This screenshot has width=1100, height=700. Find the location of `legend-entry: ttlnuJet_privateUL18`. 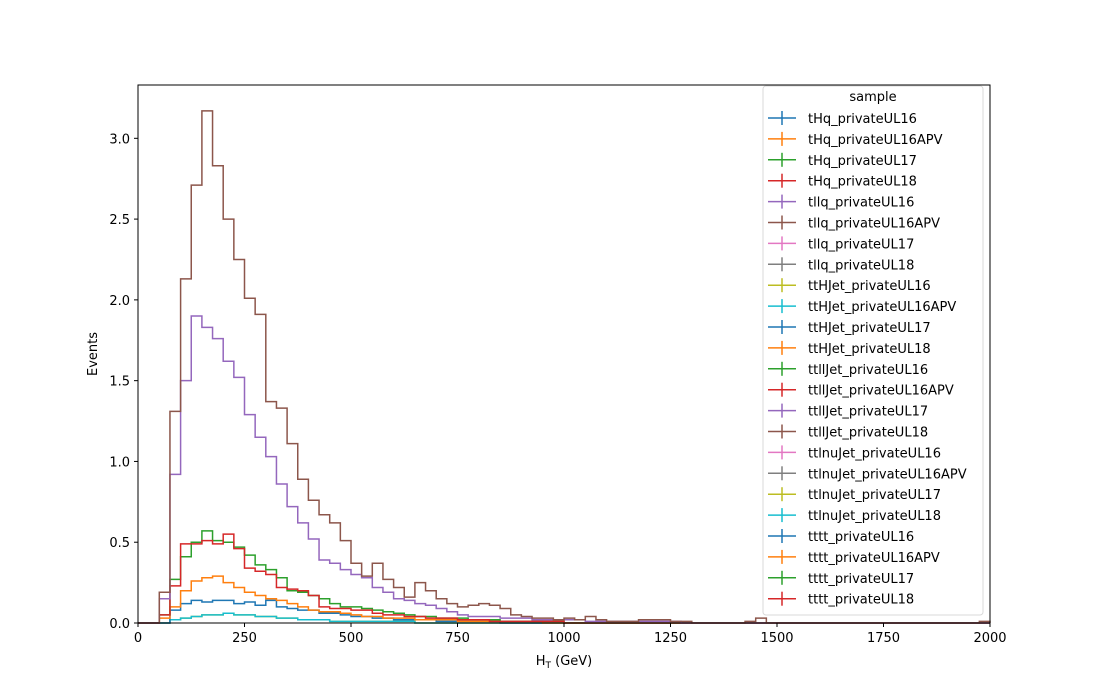

legend-entry: ttlnuJet_privateUL18 is located at coordinates (854, 516).